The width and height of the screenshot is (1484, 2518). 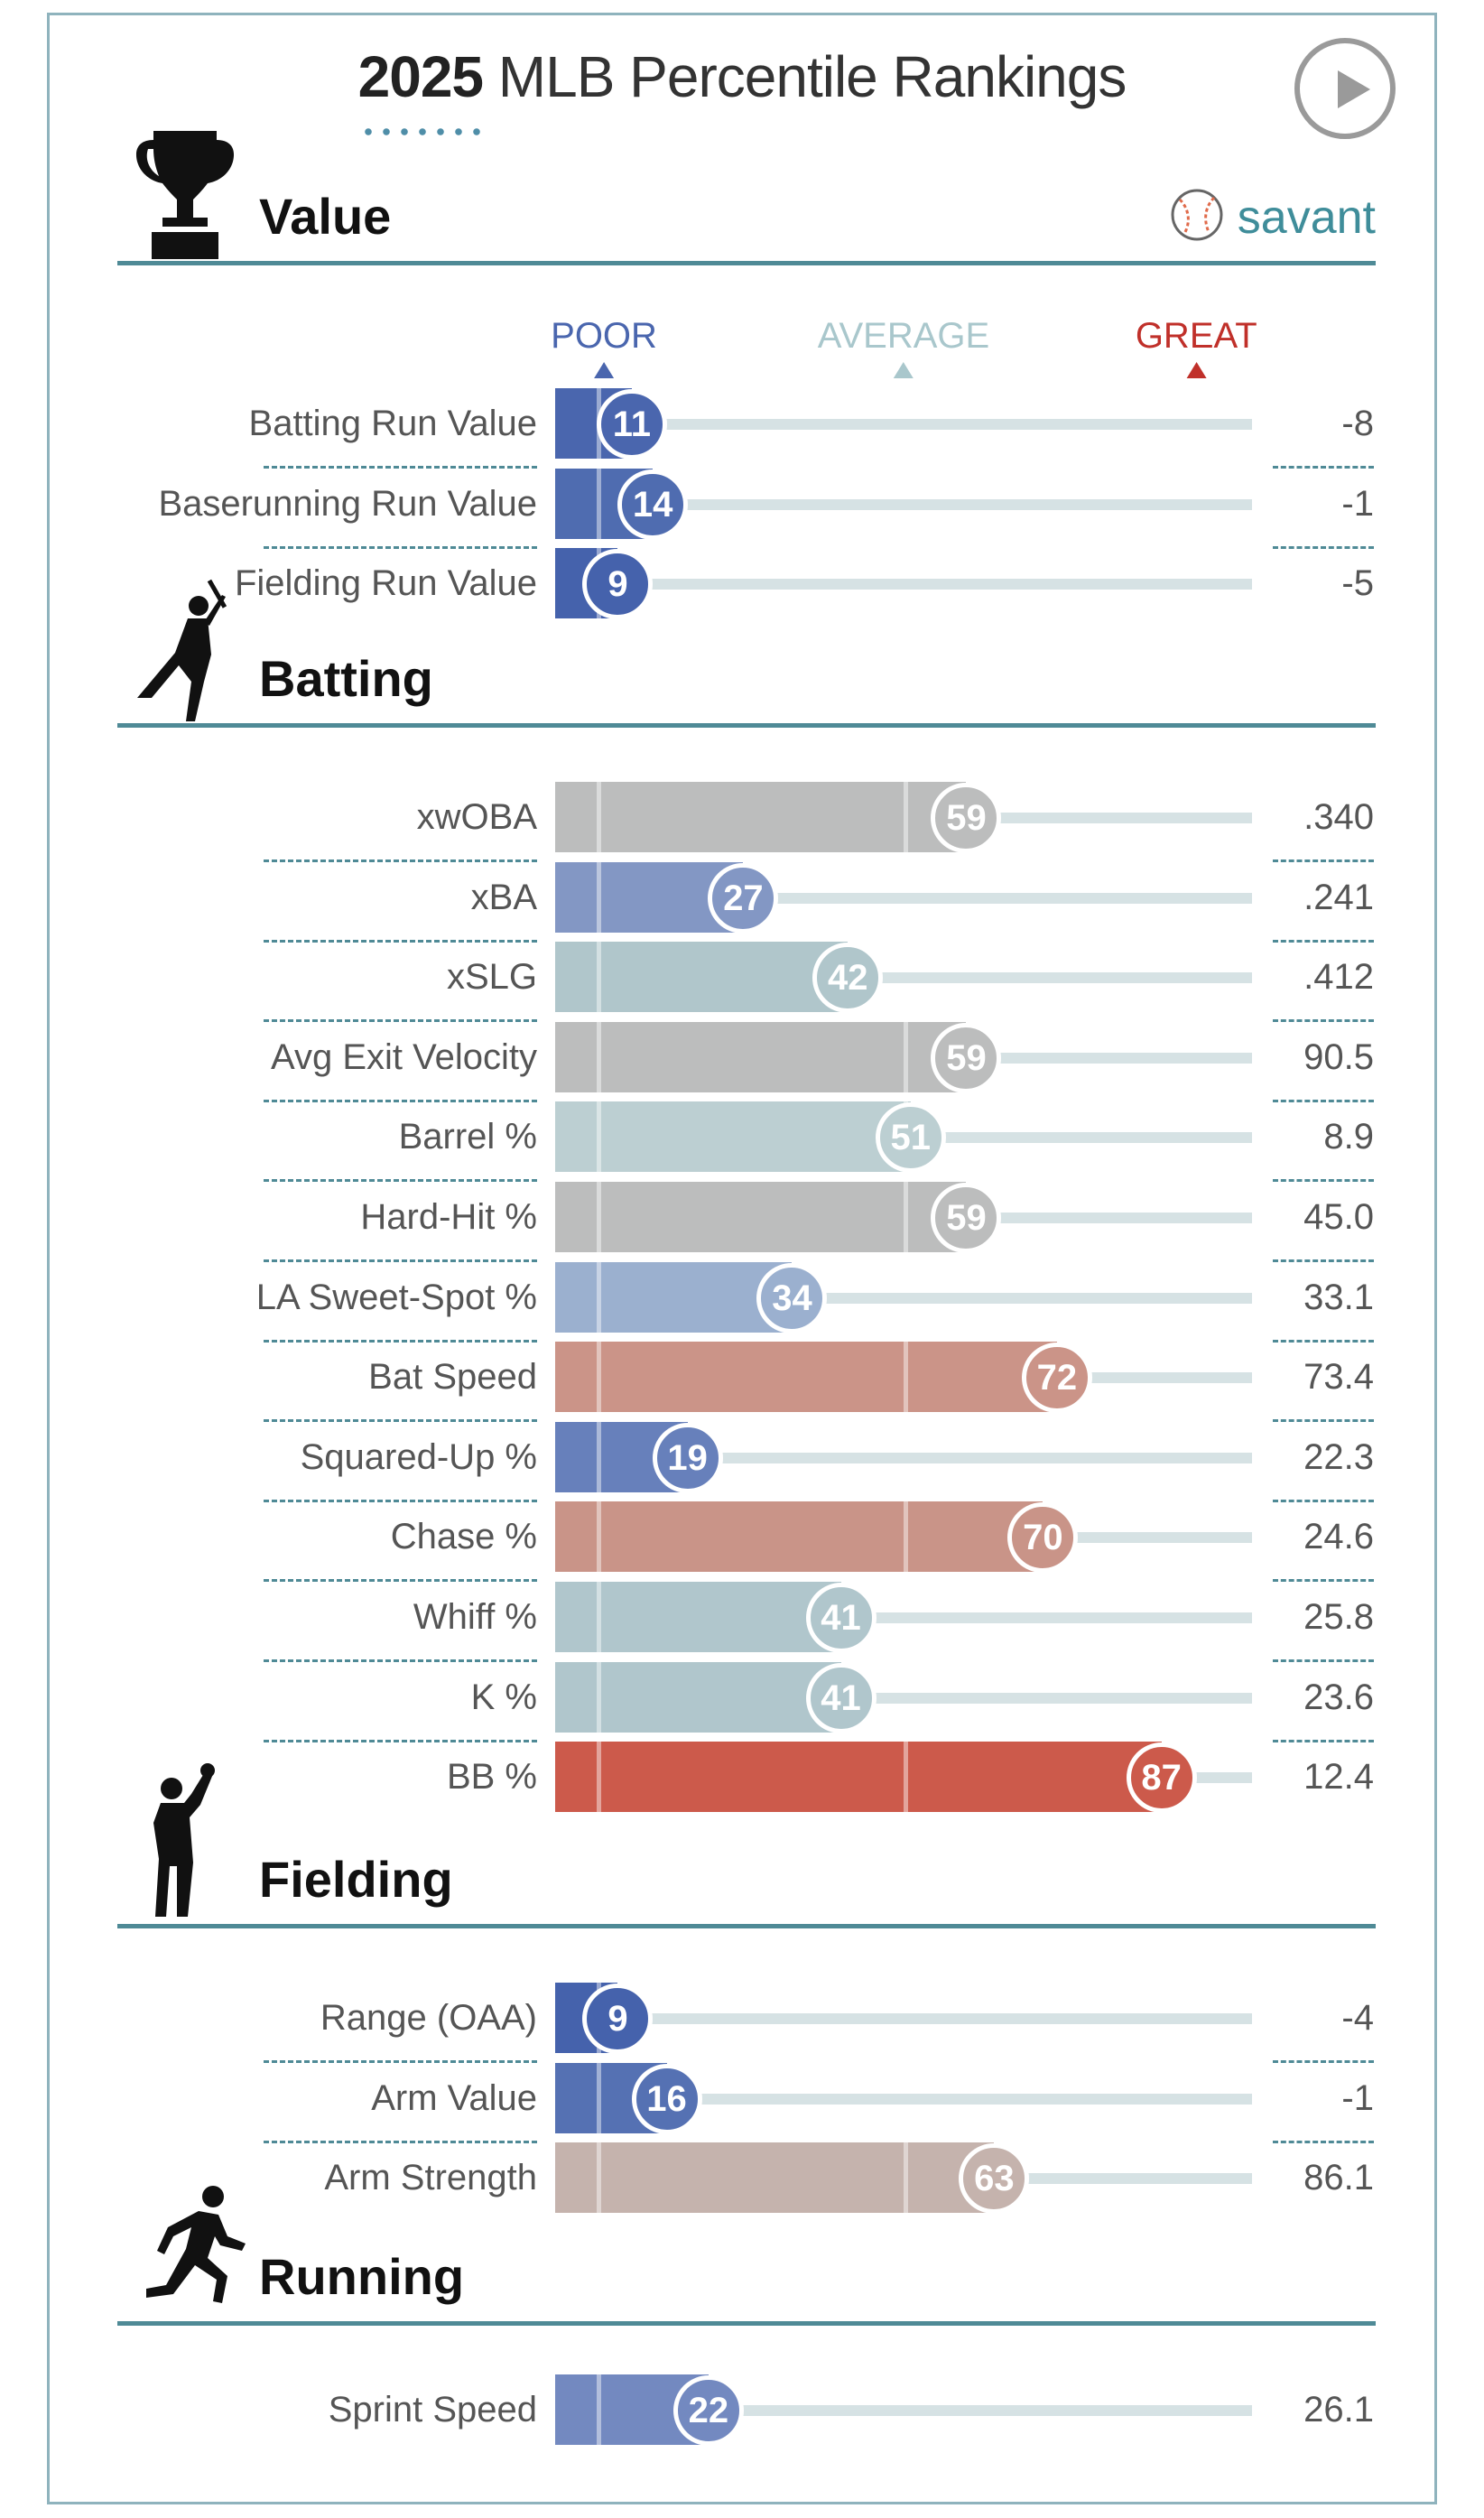 What do you see at coordinates (404, 1056) in the screenshot?
I see `metric-label: Avg Exit Velocity` at bounding box center [404, 1056].